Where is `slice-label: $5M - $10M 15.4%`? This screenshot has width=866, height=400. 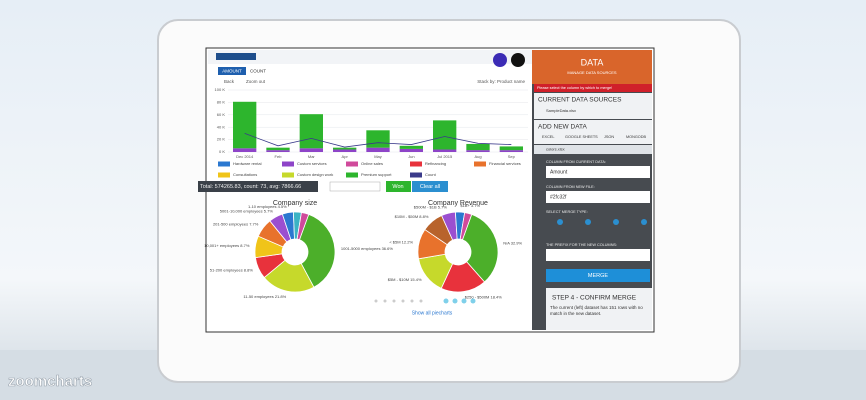
slice-label: $5M - $10M 15.4% is located at coordinates (405, 279).